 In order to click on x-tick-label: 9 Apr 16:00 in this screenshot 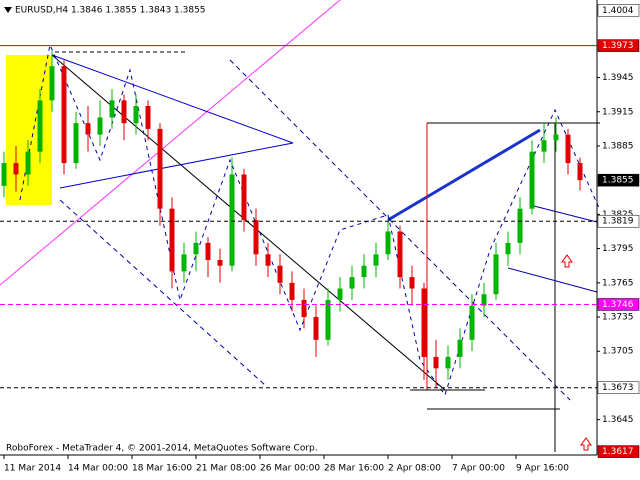, I will do `click(542, 469)`.